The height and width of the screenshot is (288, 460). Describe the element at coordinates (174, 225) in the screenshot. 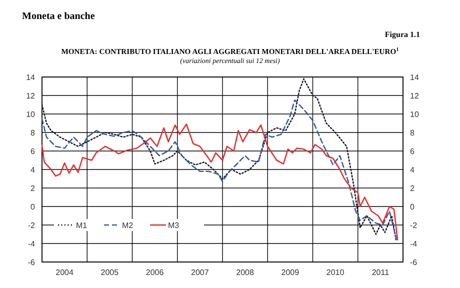

I see `legend-label: M3` at that location.